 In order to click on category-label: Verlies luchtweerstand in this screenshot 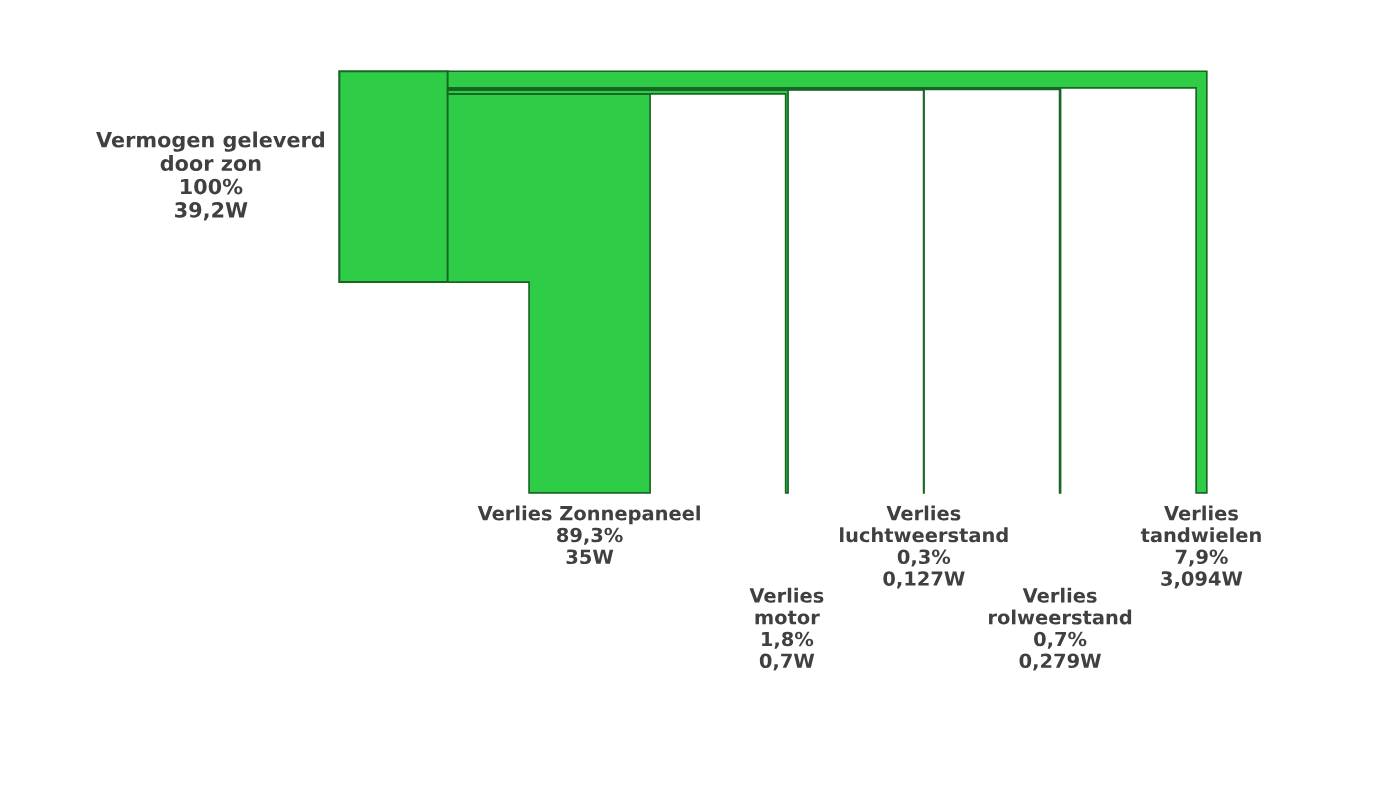, I will do `click(924, 524)`.